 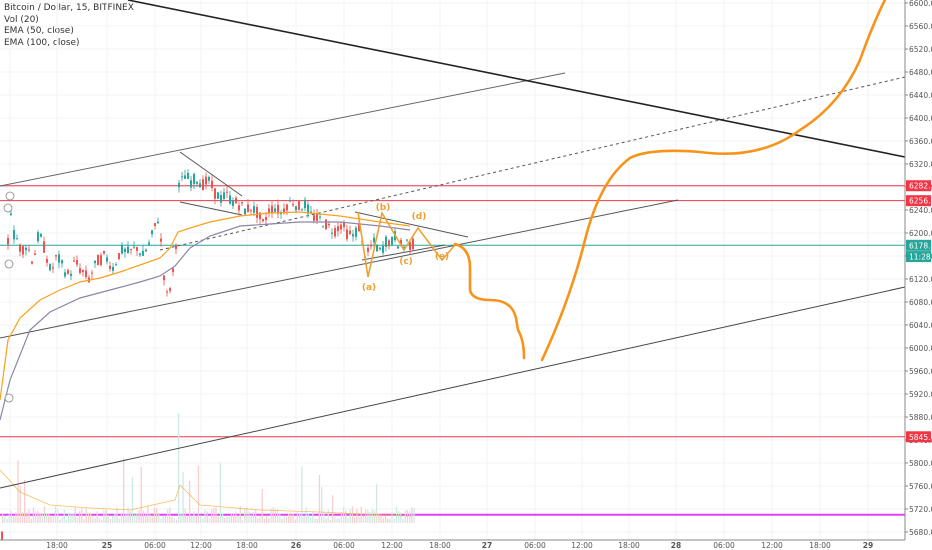 What do you see at coordinates (918, 186) in the screenshot?
I see `price-label-box` at bounding box center [918, 186].